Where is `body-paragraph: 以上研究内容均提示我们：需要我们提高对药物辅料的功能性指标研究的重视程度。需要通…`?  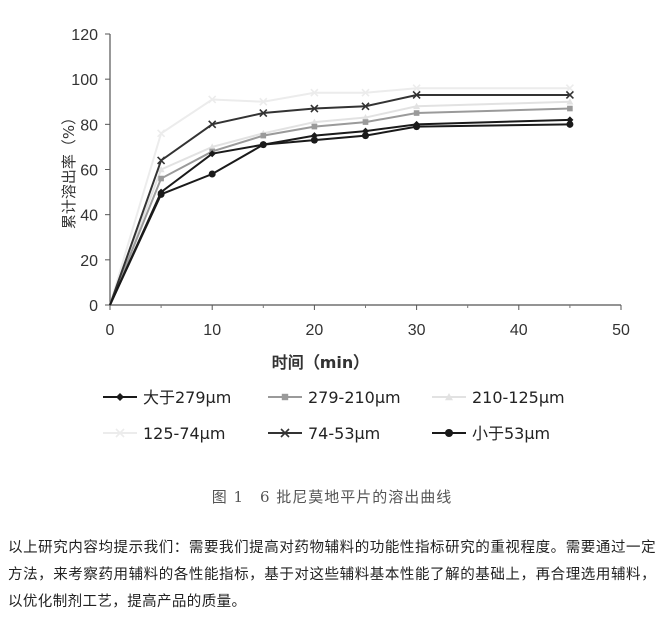
body-paragraph: 以上研究内容均提示我们：需要我们提高对药物辅料的功能性指标研究的重视程度。需要通… is located at coordinates (332, 575).